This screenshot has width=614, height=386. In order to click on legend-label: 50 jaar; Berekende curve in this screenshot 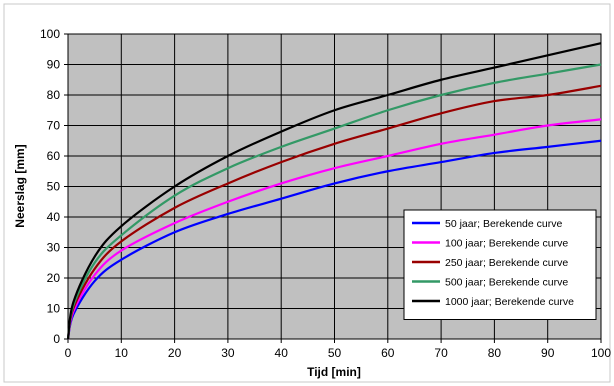, I will do `click(503, 224)`.